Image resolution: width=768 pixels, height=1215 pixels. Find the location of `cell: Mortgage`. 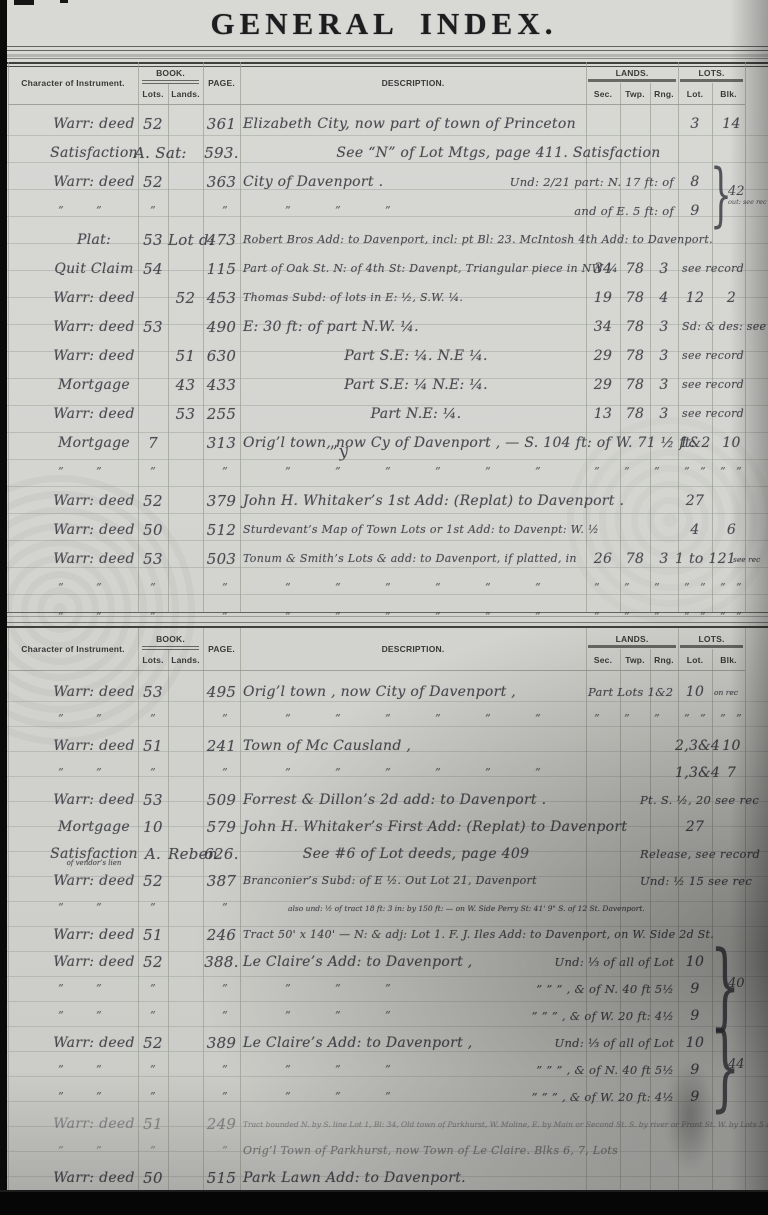

cell: Mortgage is located at coordinates (94, 385).